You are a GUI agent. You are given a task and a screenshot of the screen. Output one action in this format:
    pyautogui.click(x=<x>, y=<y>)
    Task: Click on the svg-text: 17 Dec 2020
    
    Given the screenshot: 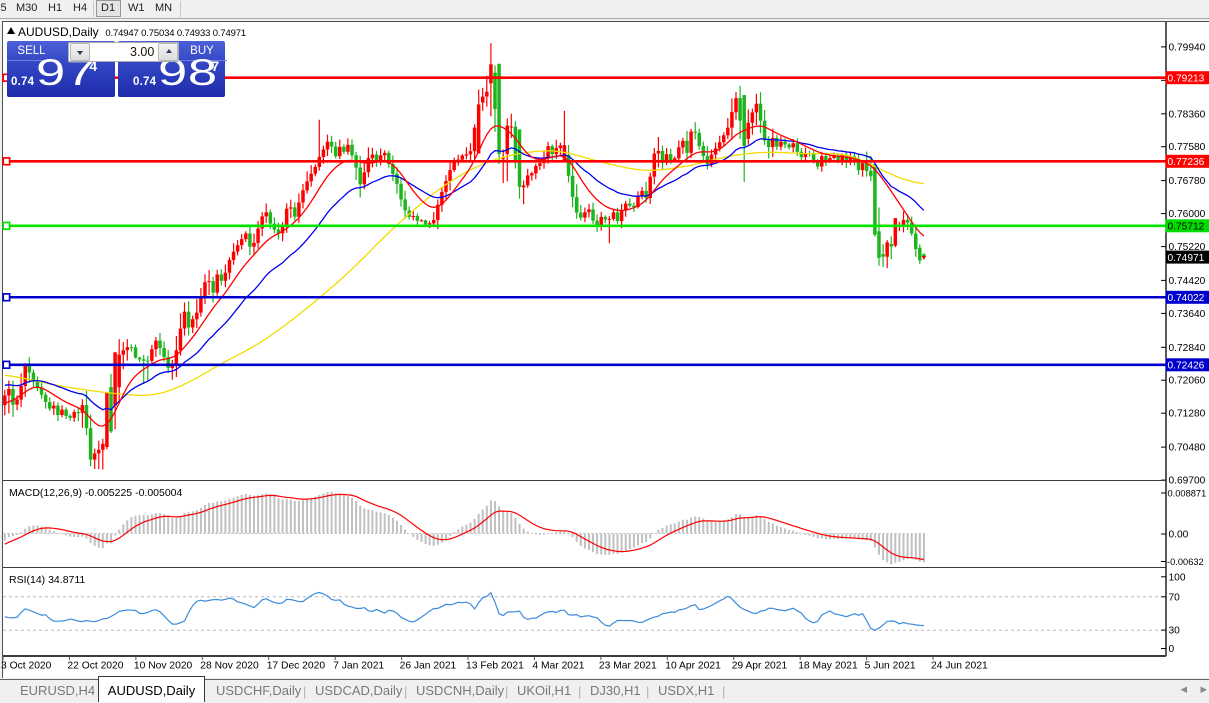 What is the action you would take?
    pyautogui.click(x=296, y=666)
    